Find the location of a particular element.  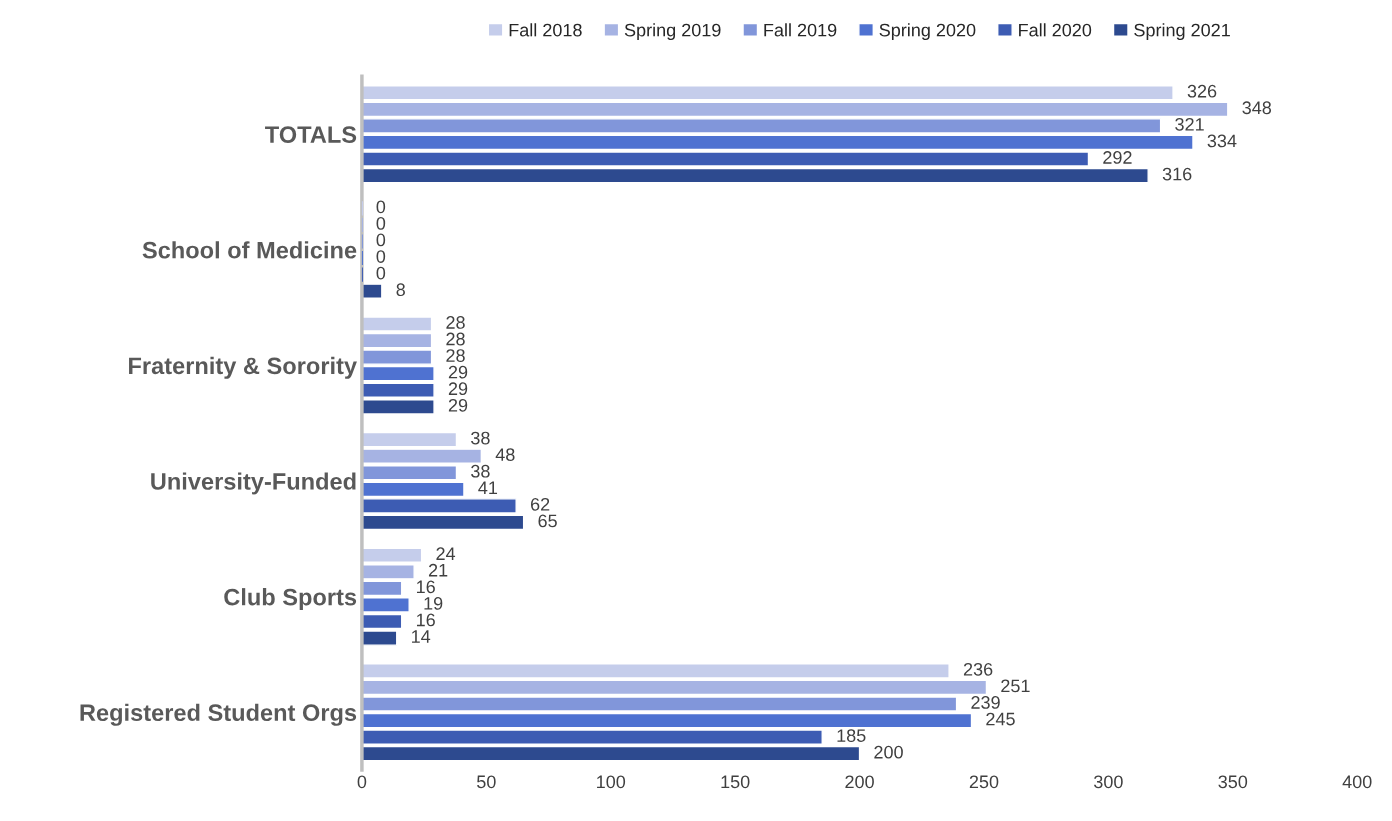

data-label: 65 is located at coordinates (547, 521).